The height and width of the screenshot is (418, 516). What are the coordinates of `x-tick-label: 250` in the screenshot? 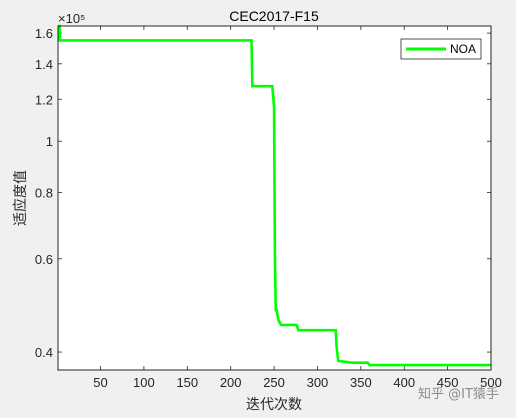 It's located at (274, 382).